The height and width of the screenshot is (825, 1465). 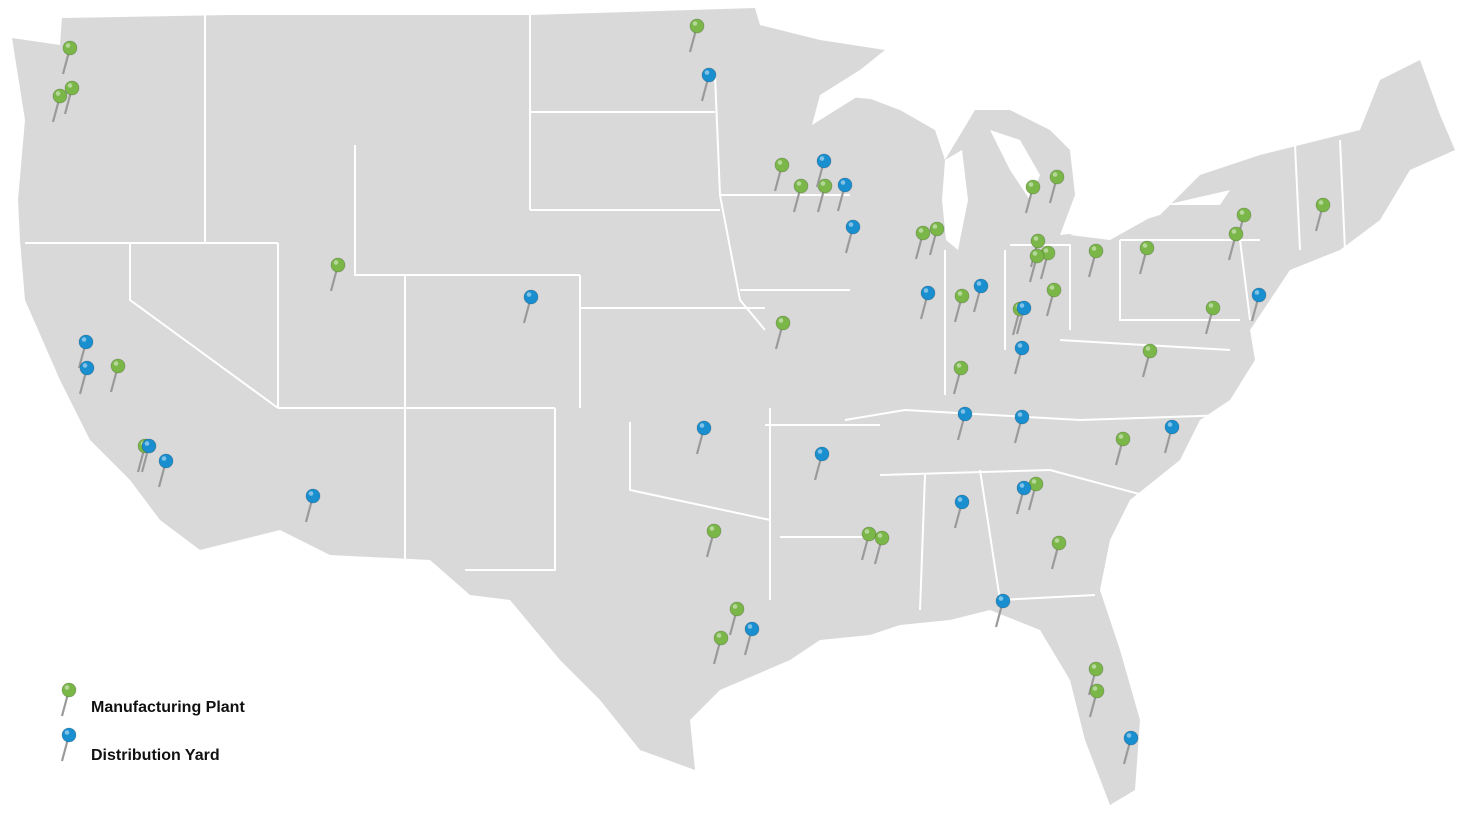 What do you see at coordinates (927, 302) in the screenshot?
I see `distribution-pin-il` at bounding box center [927, 302].